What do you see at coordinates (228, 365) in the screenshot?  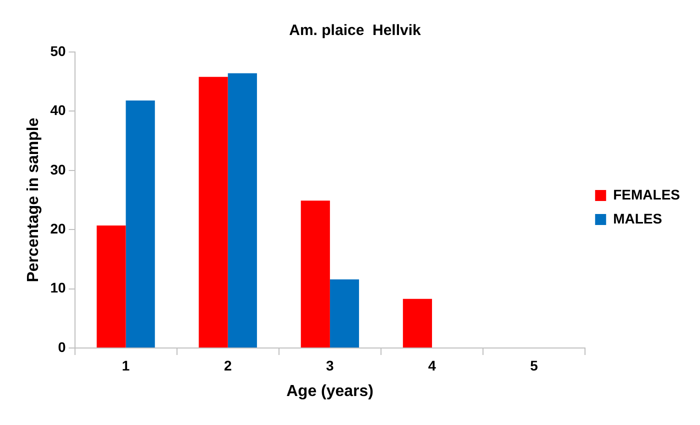 I see `x-tick-label: 2` at bounding box center [228, 365].